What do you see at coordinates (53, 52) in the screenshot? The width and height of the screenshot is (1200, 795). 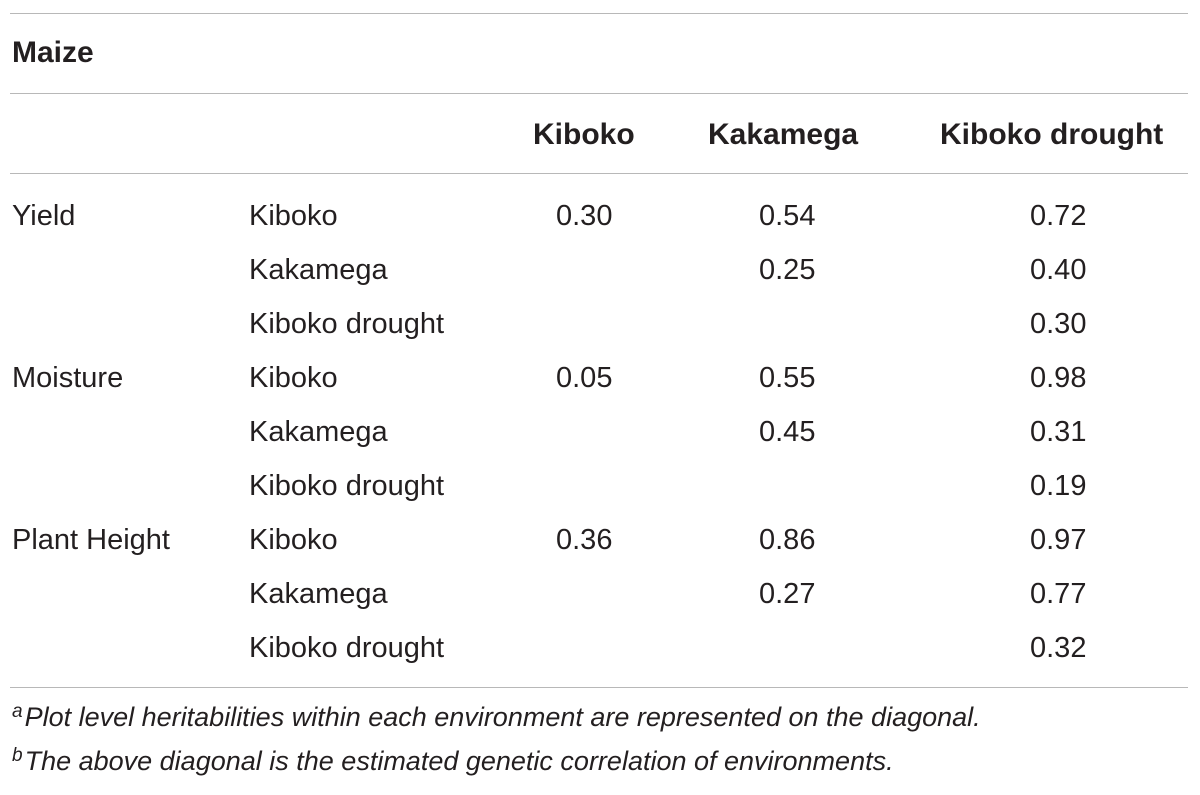 I see `table-caption: Maize` at bounding box center [53, 52].